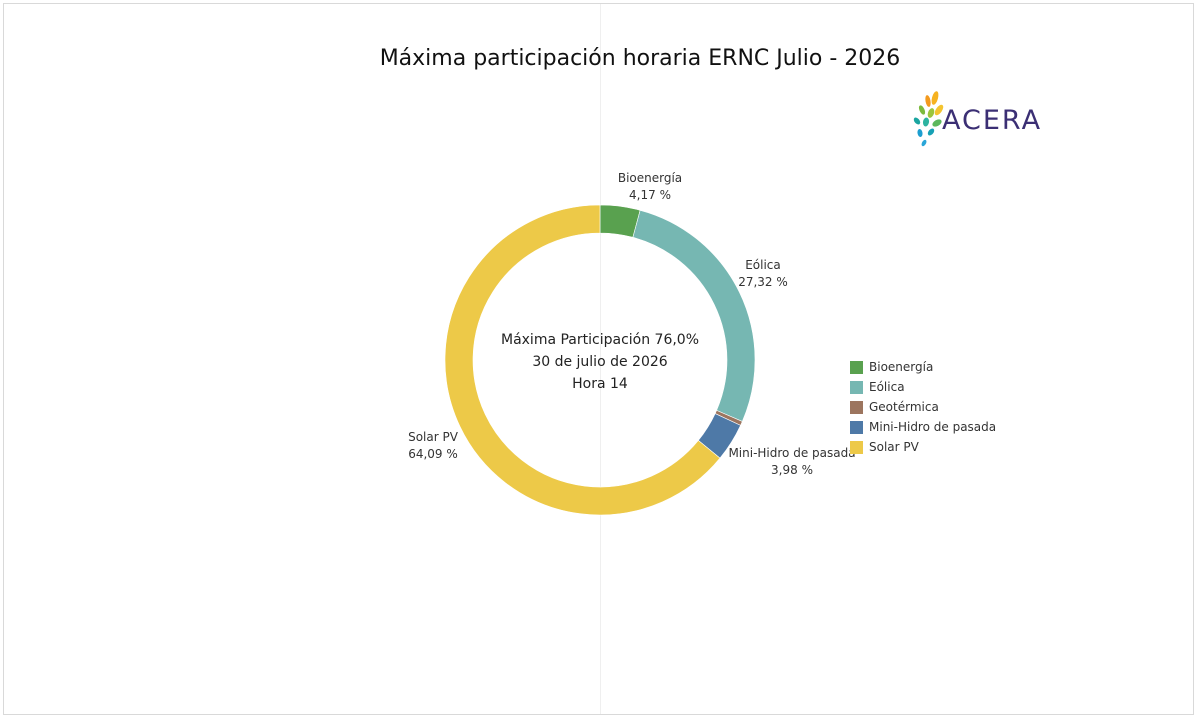 This screenshot has width=1199, height=719. I want to click on center-line-1: Máxima Participación 76,0%, so click(600, 340).